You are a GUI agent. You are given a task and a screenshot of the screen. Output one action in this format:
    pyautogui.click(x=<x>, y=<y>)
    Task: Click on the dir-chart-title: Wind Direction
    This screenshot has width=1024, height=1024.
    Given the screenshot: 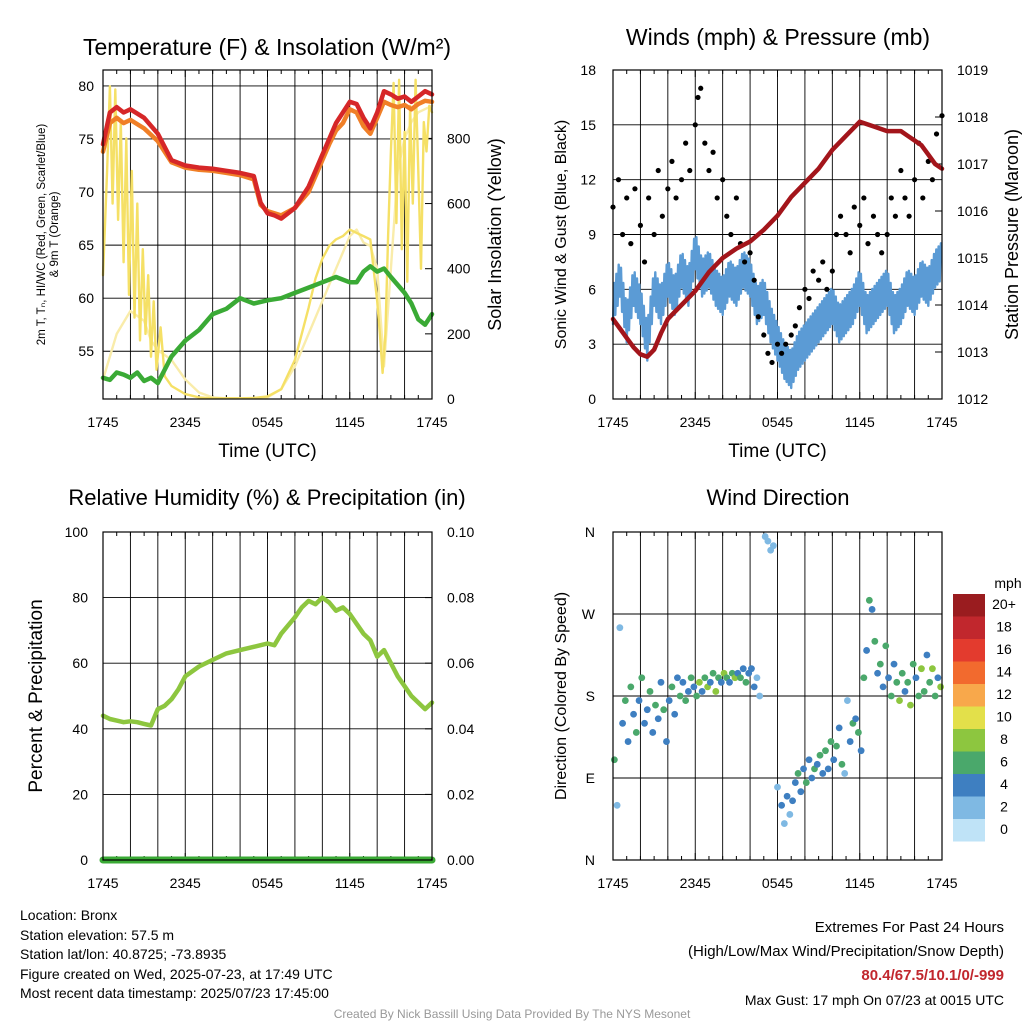 What is the action you would take?
    pyautogui.click(x=777, y=497)
    